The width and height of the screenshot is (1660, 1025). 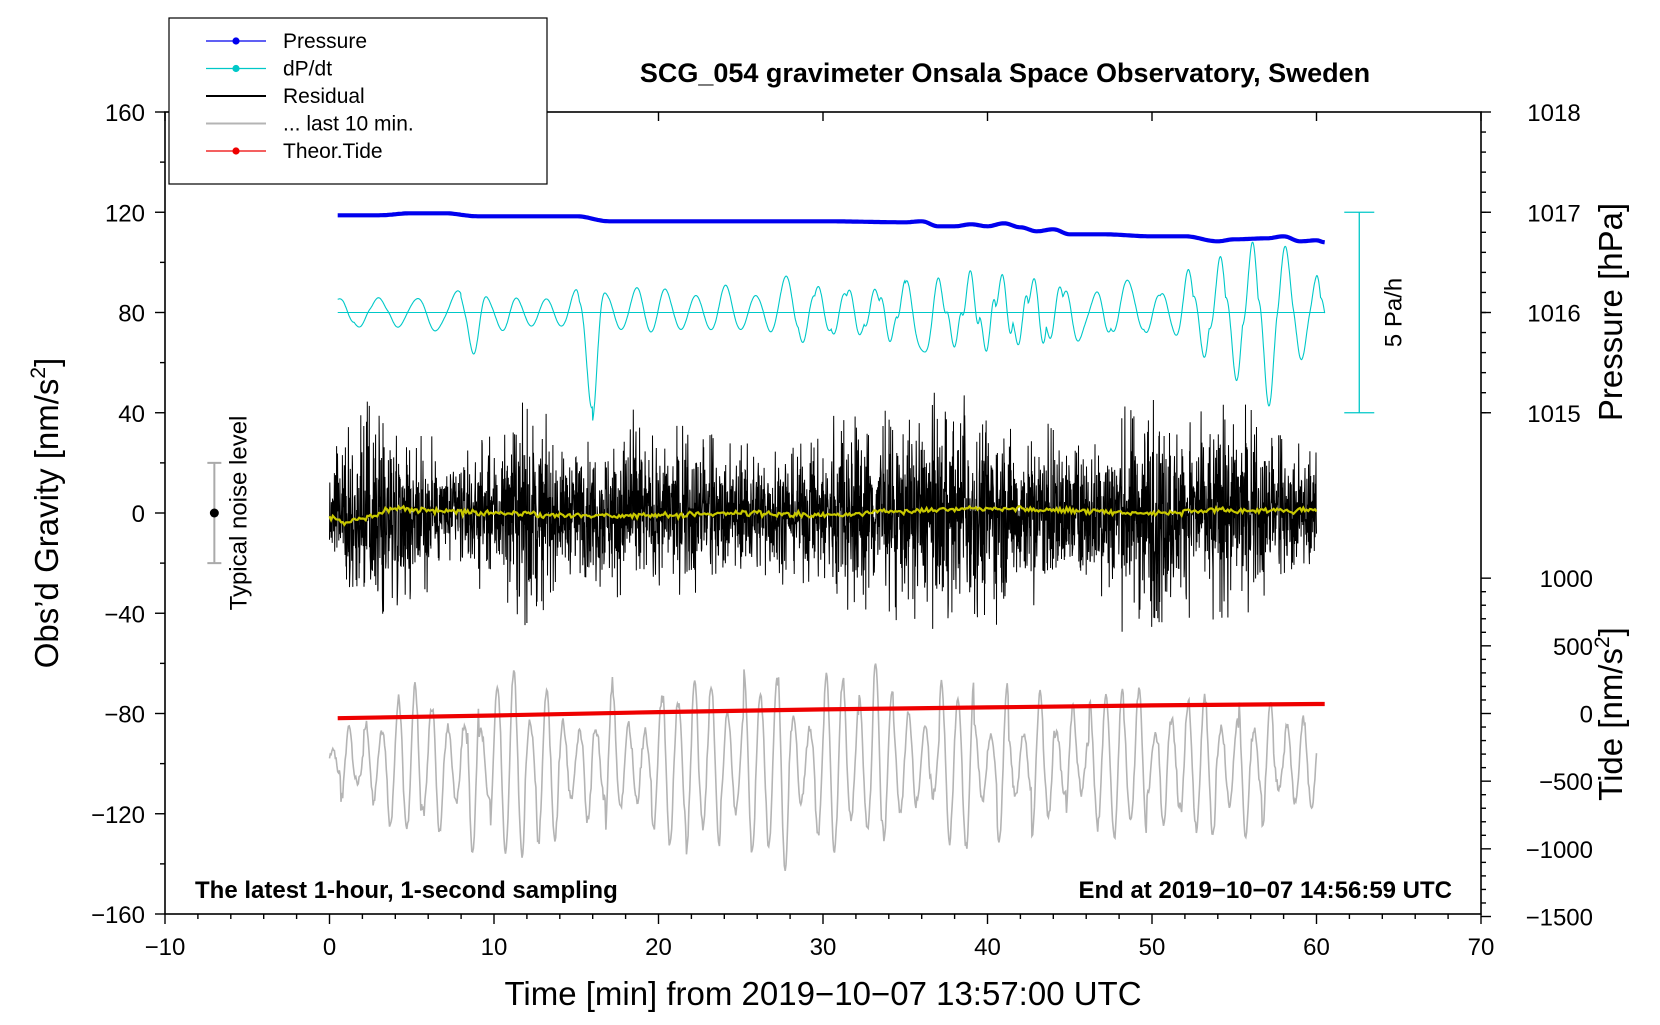 I want to click on y-axis-tide-label: Tide [nm/s2], so click(x=1610, y=714).